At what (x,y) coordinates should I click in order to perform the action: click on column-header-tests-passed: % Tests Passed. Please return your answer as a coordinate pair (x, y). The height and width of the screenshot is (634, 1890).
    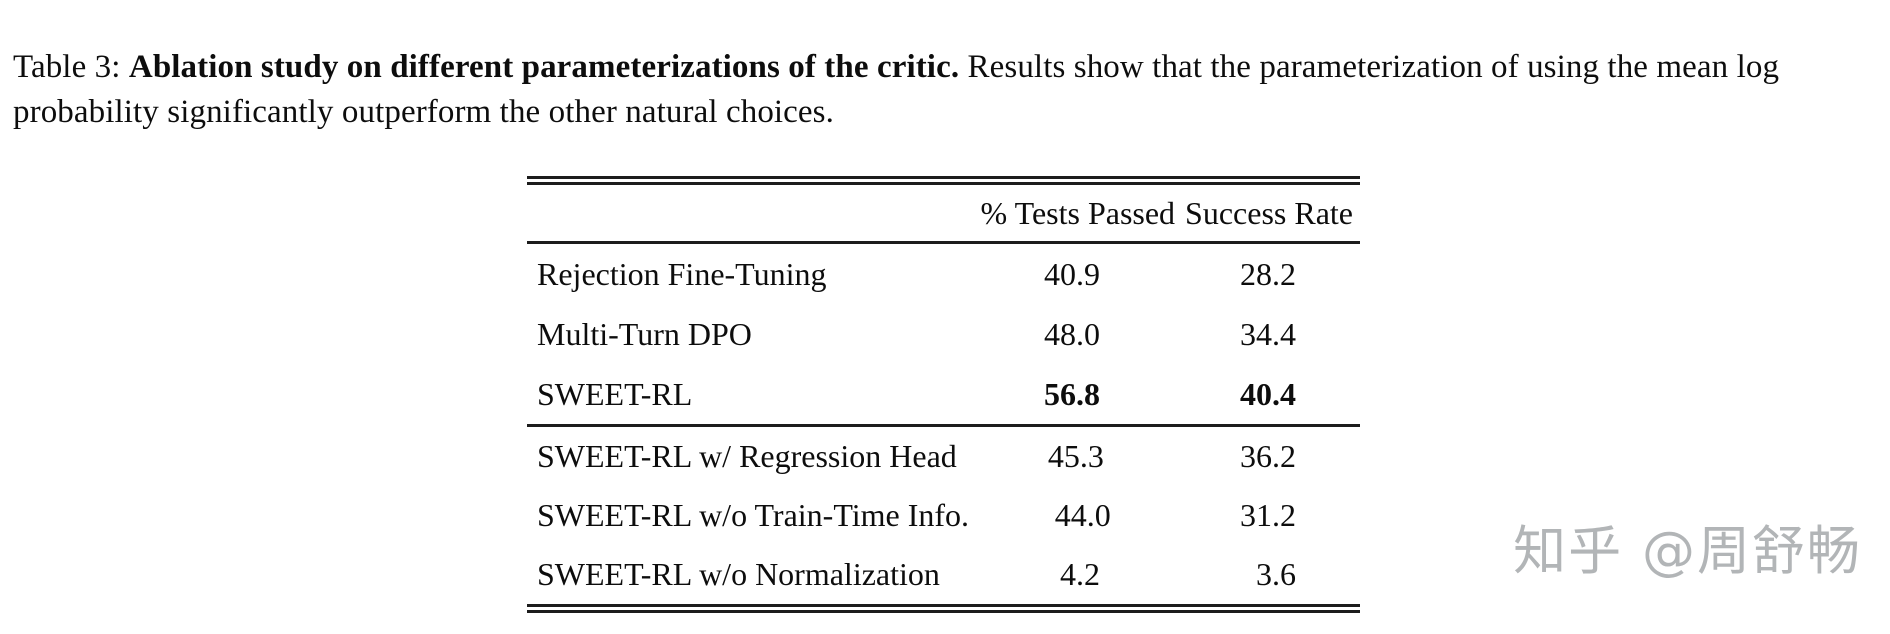
    Looking at the image, I should click on (1078, 212).